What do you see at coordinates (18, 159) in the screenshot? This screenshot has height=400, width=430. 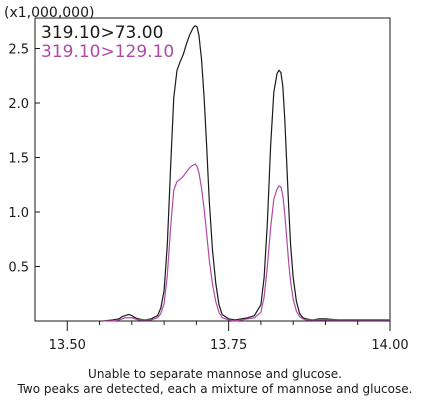 I see `y-tick-label: 1.5` at bounding box center [18, 159].